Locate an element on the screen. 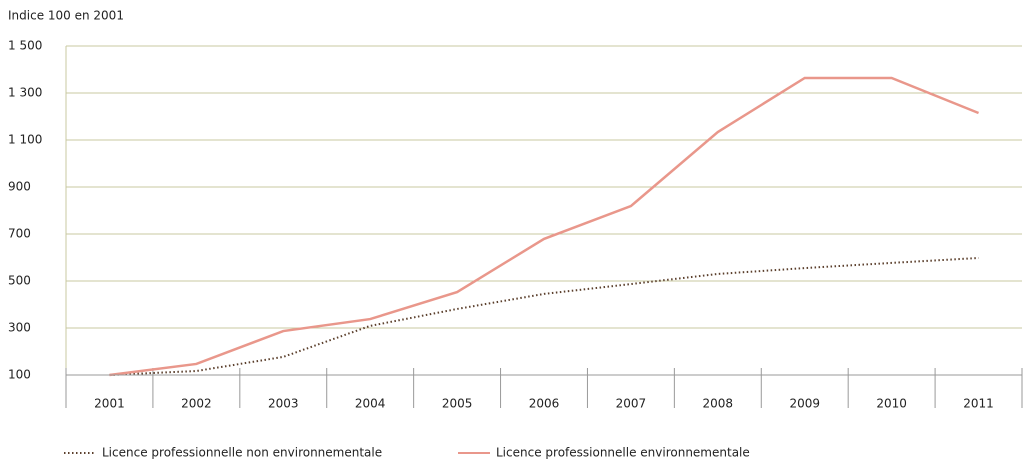  y-tick-label: 1 300 is located at coordinates (25, 93).